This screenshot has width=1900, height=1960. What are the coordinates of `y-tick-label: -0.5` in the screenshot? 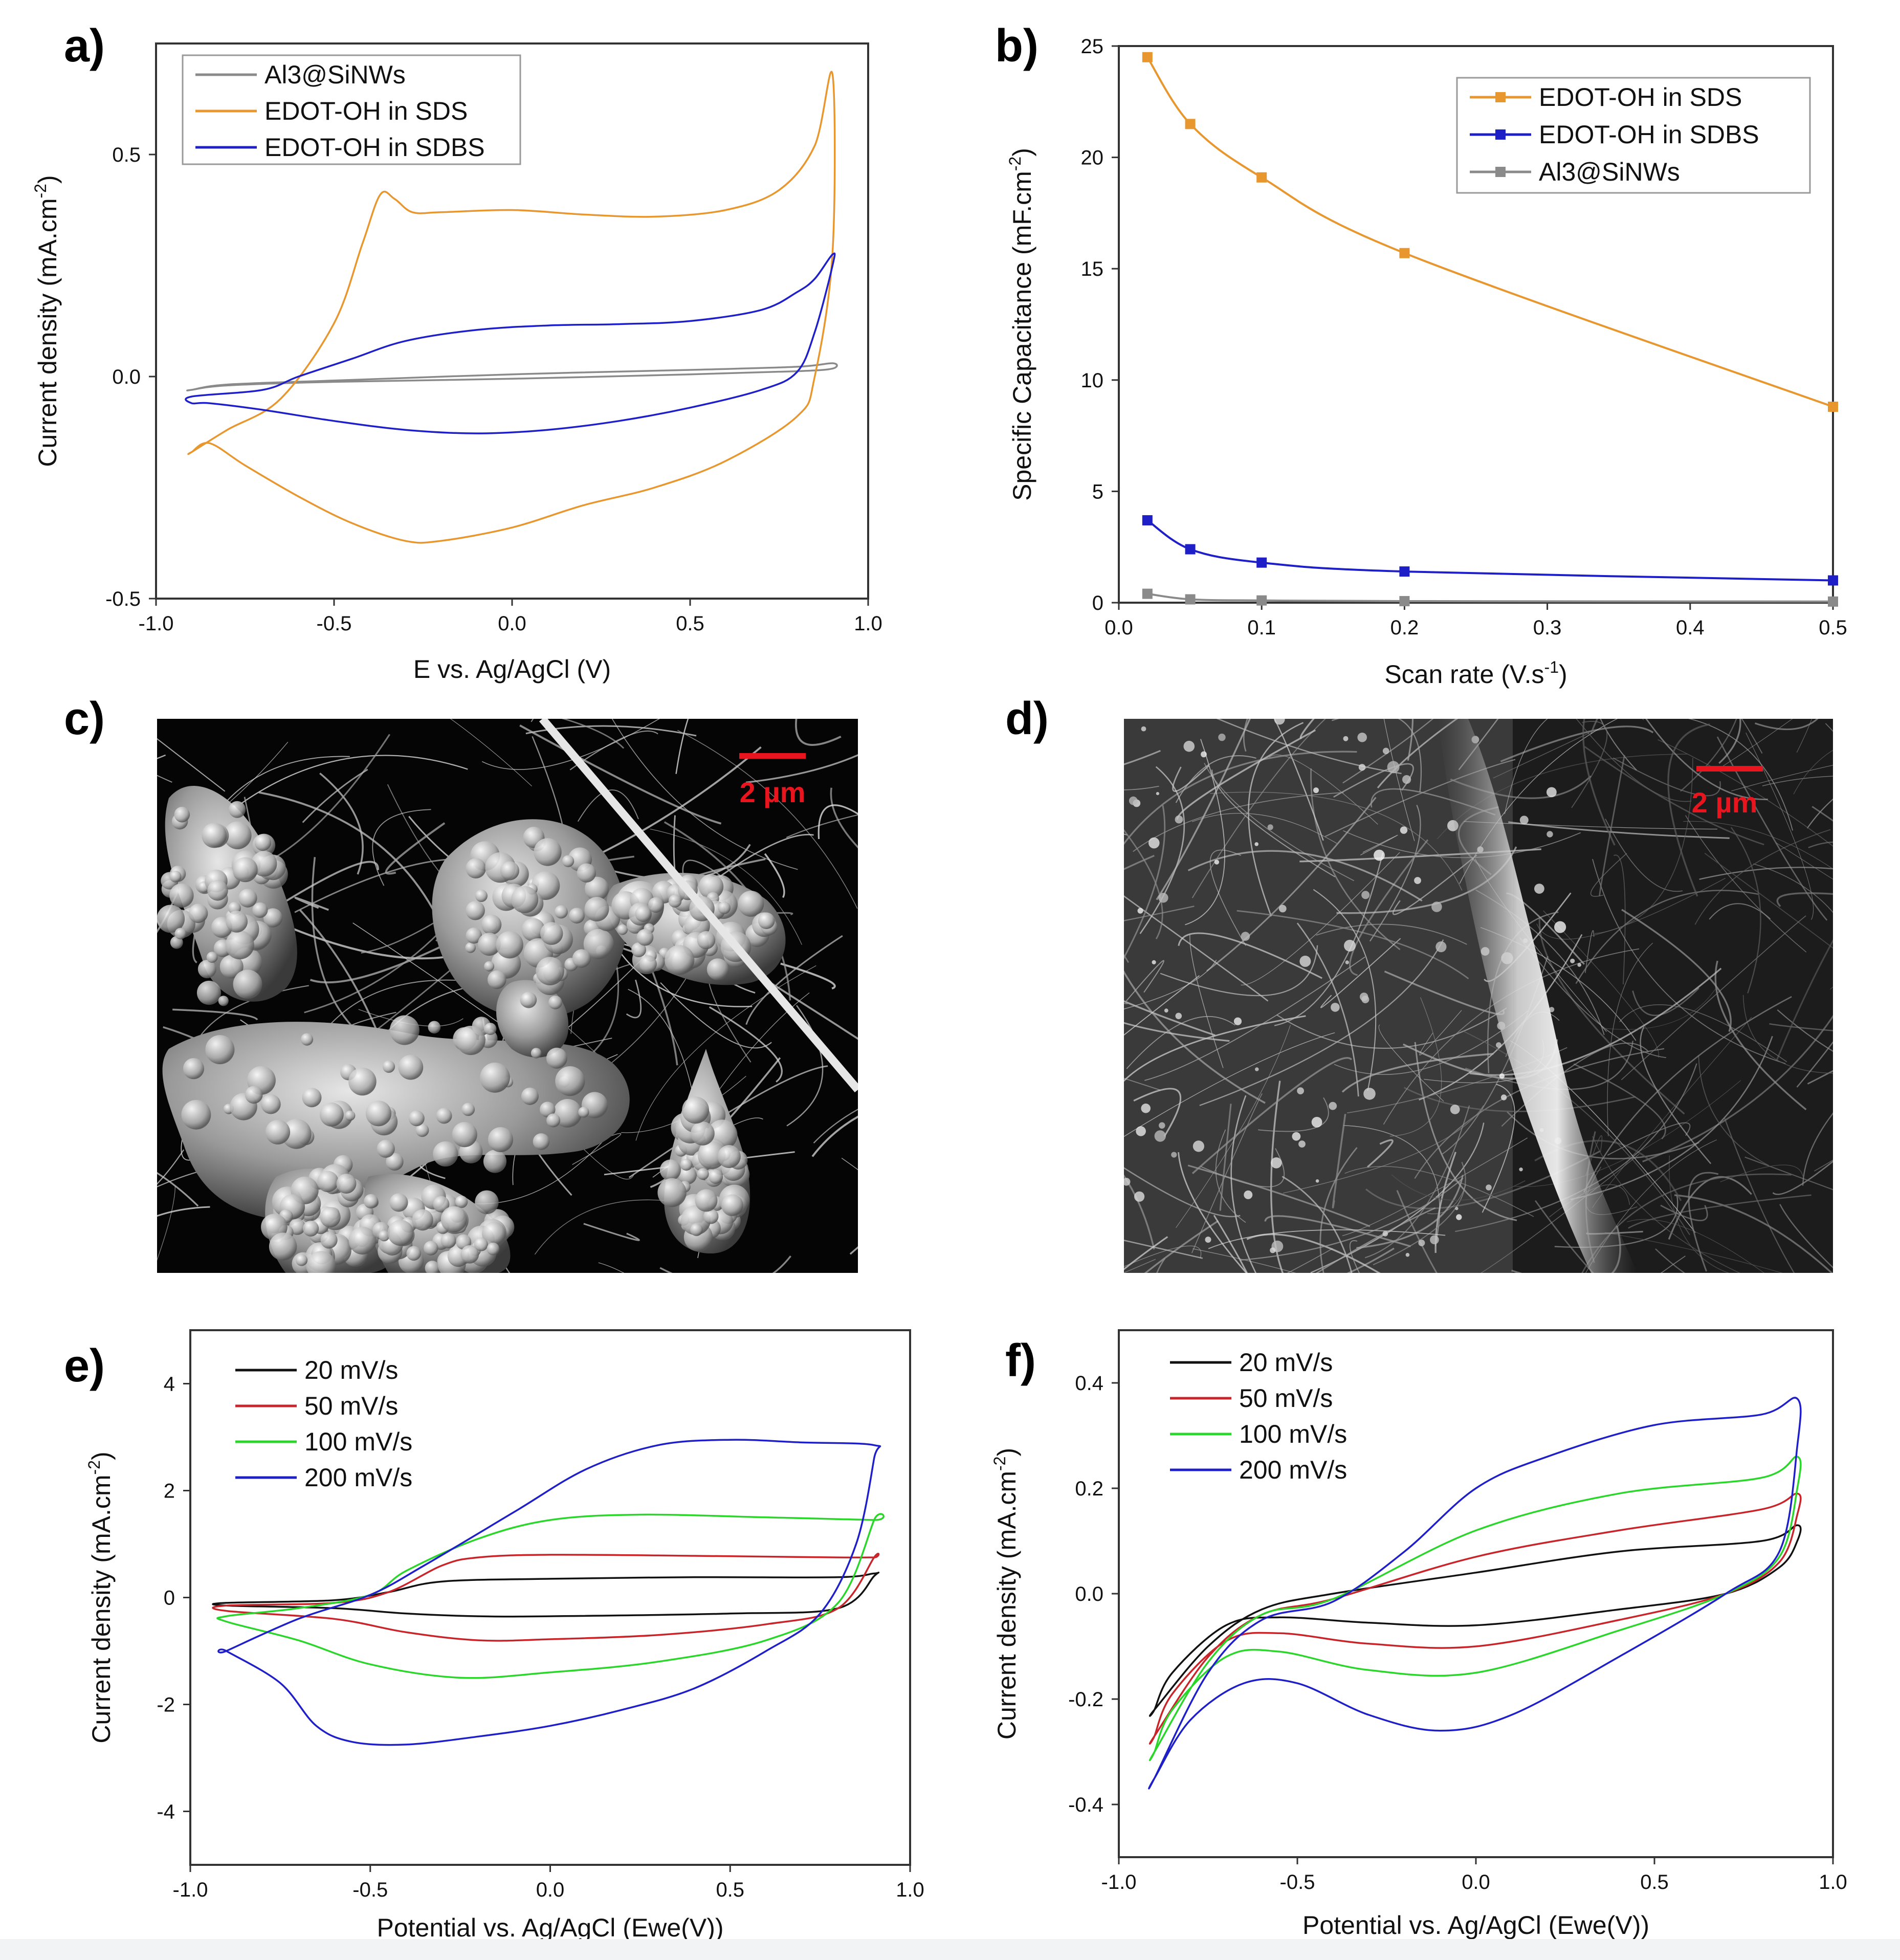 It's located at (123, 599).